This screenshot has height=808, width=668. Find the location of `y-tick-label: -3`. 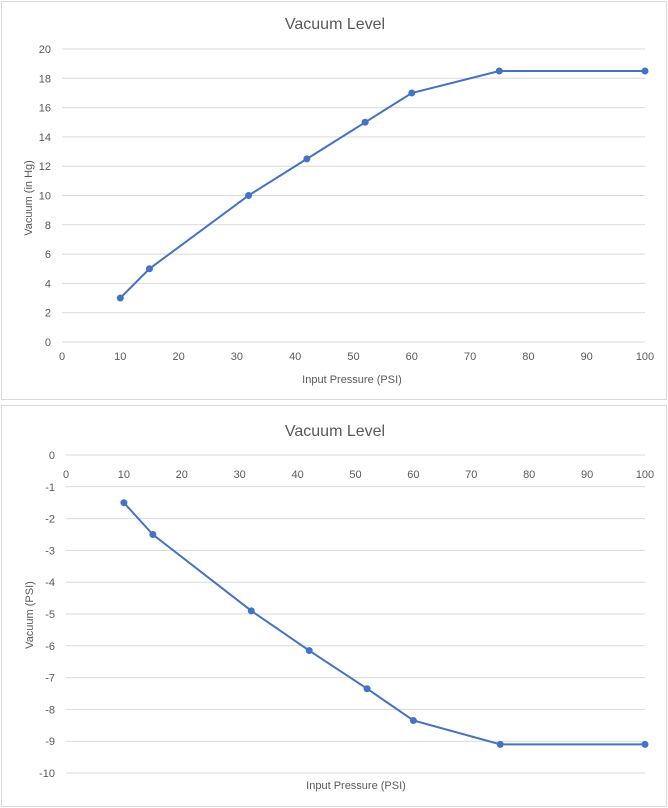

y-tick-label: -3 is located at coordinates (50, 551).